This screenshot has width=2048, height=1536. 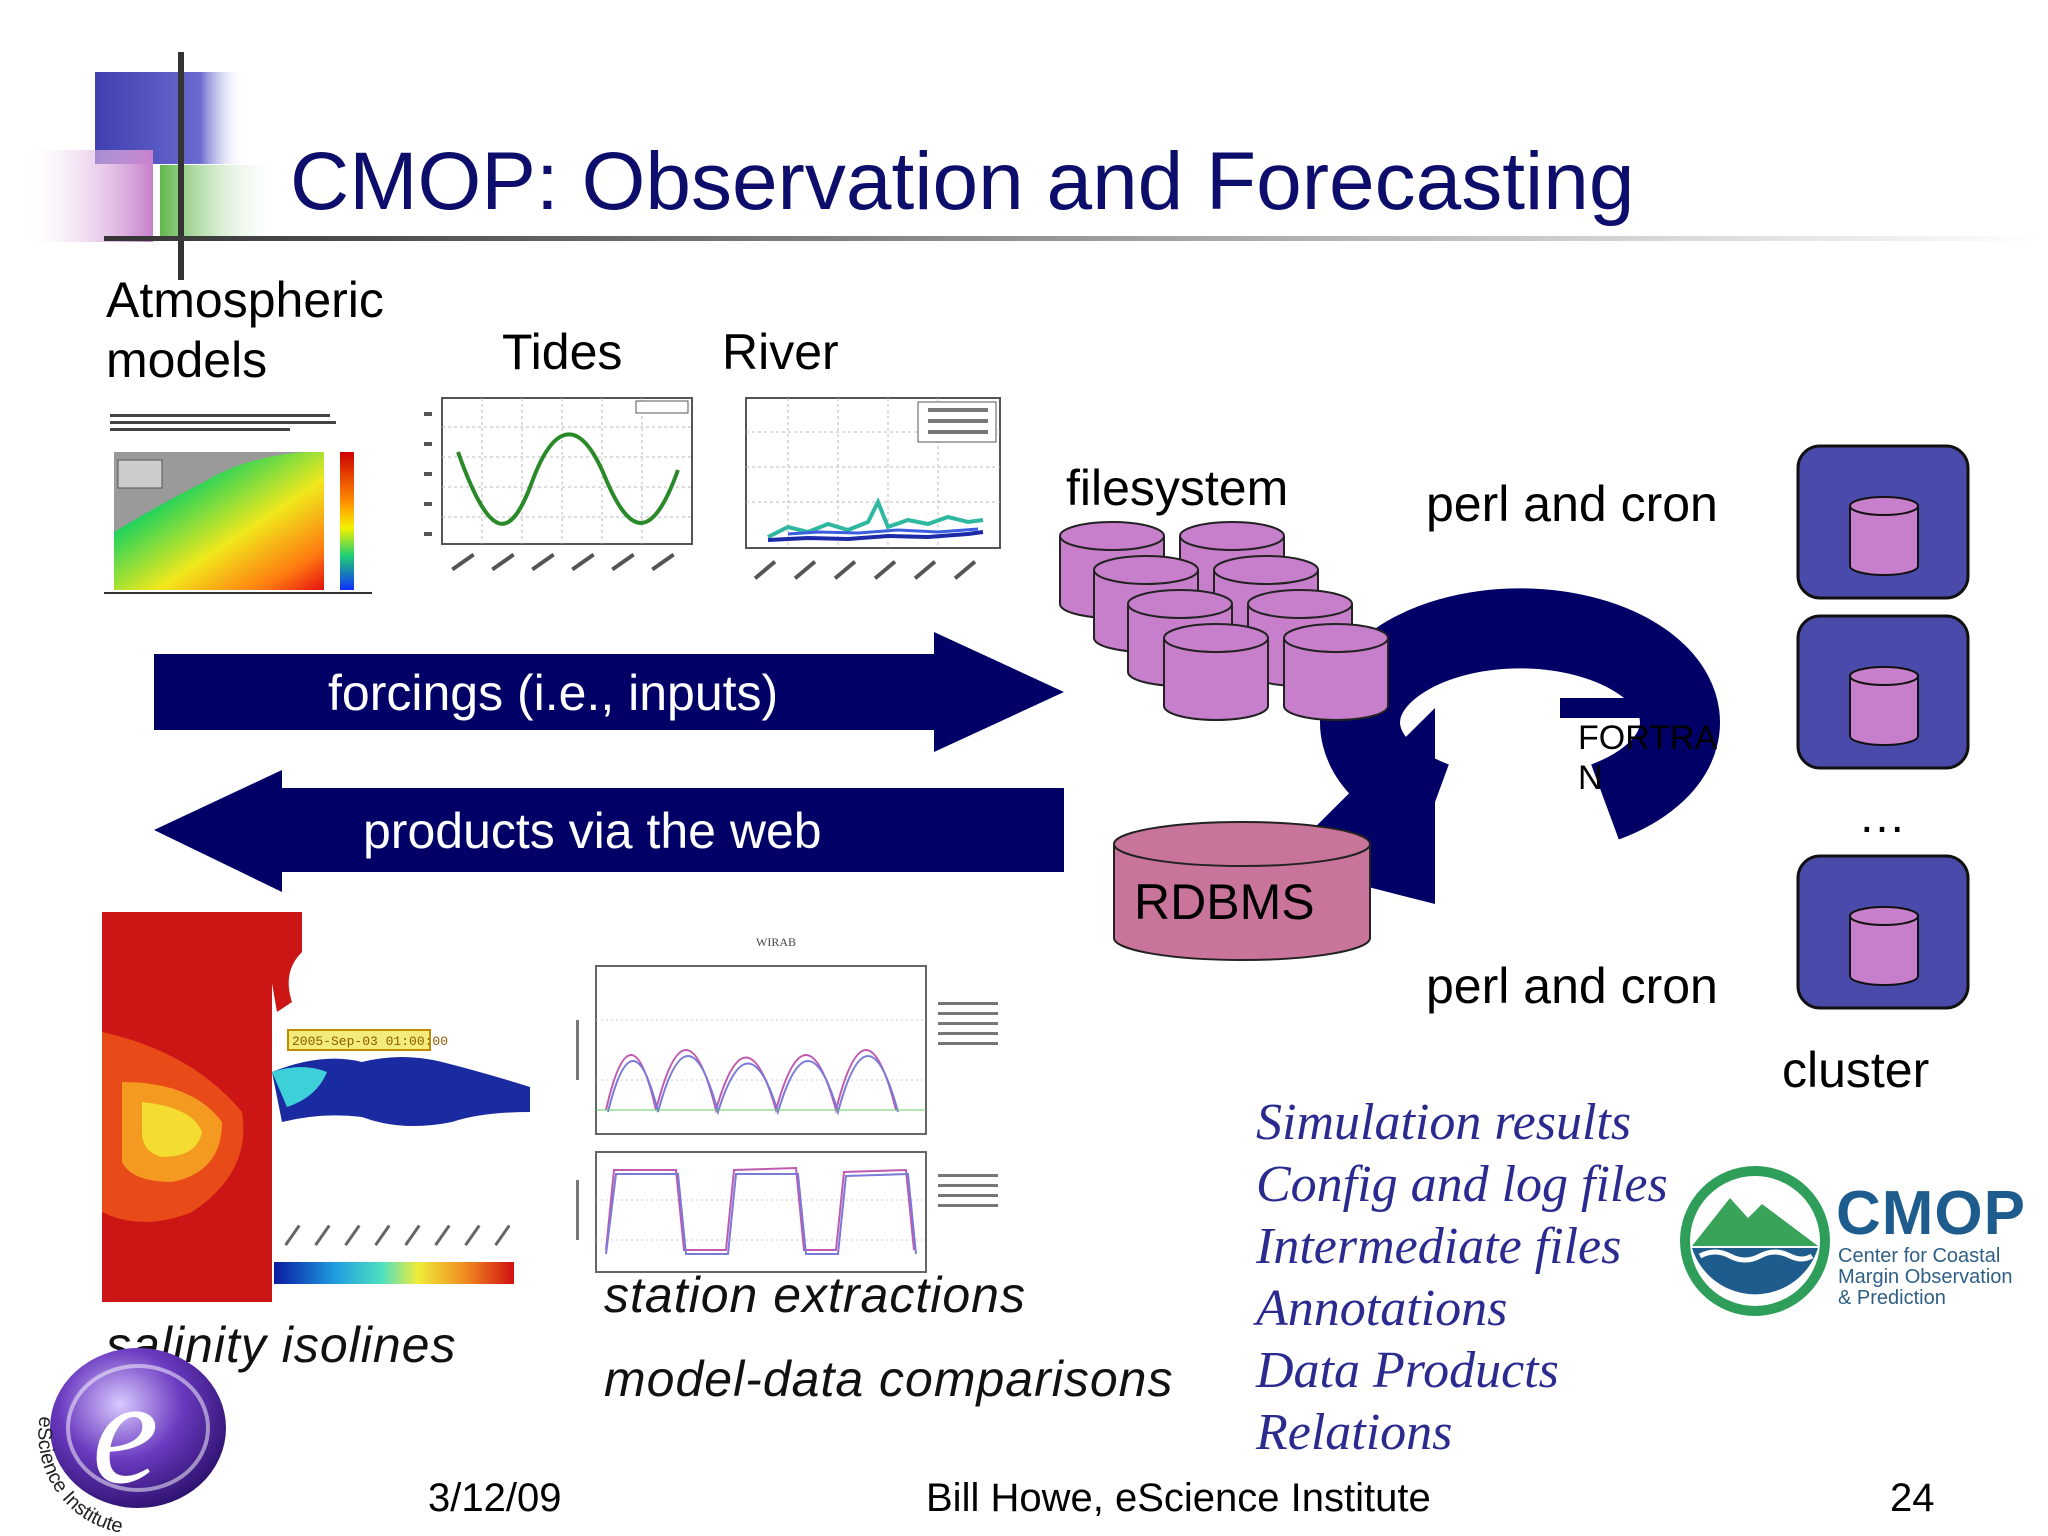 I want to click on escience-logo: e eScience Institute, so click(x=129, y=1442).